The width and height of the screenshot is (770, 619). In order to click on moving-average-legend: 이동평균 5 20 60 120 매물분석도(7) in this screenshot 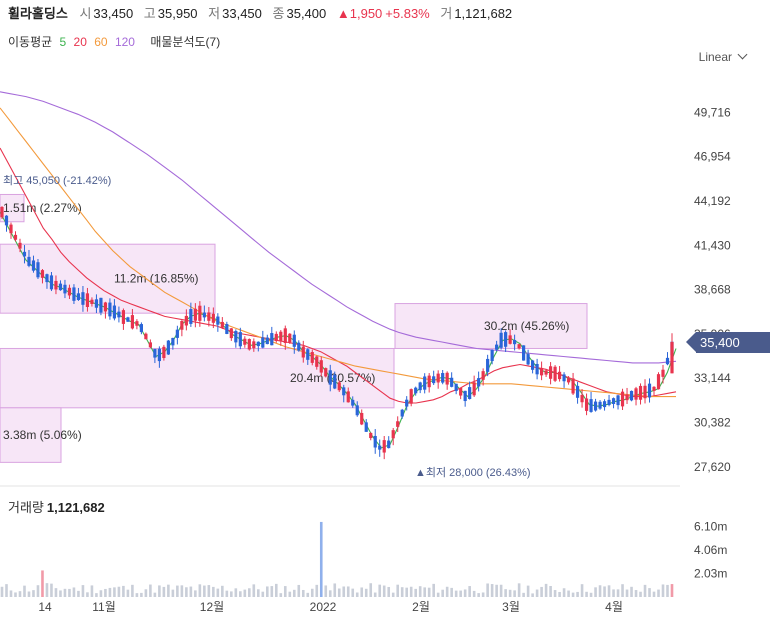, I will do `click(116, 41)`.